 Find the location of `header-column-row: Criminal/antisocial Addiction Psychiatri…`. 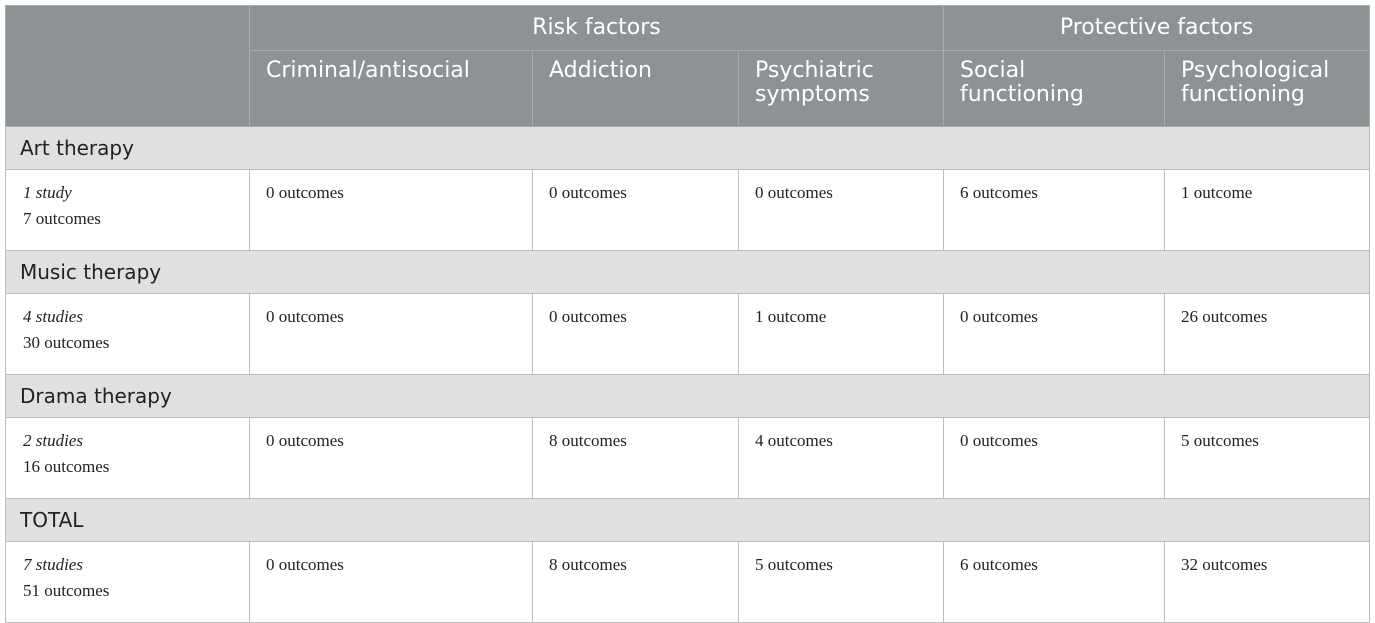

header-column-row: Criminal/antisocial Addiction Psychiatri… is located at coordinates (688, 88).